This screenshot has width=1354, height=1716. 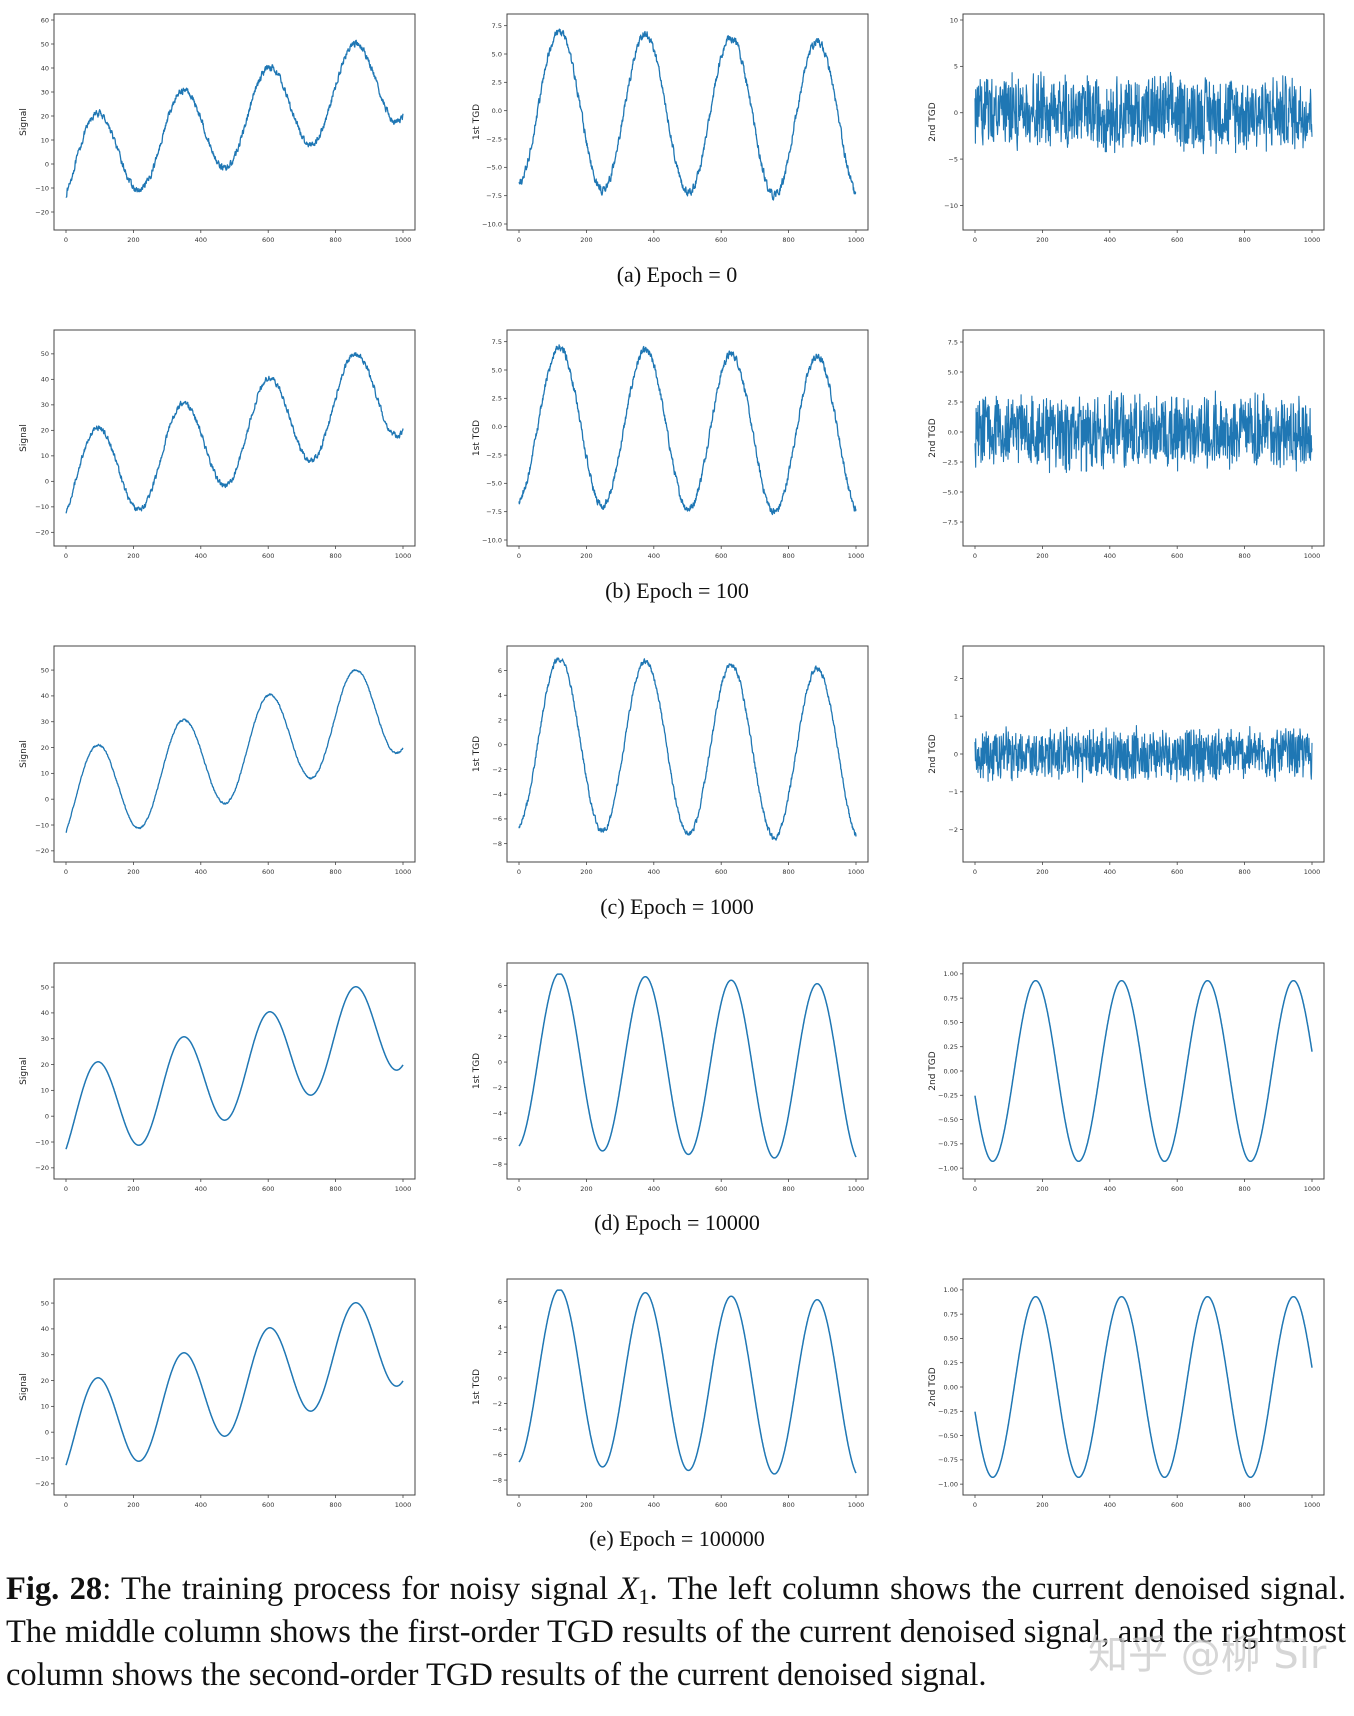 I want to click on chart-panel-r3-c0: 0 200 400 600 800 1000 −20 −10 0 10 20 30 40 50 Signal, so click(x=217, y=1077).